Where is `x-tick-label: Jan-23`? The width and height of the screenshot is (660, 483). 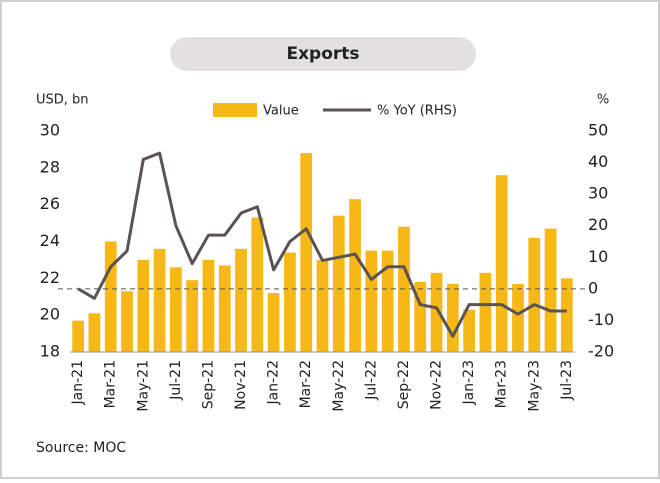 x-tick-label: Jan-23 is located at coordinates (469, 382).